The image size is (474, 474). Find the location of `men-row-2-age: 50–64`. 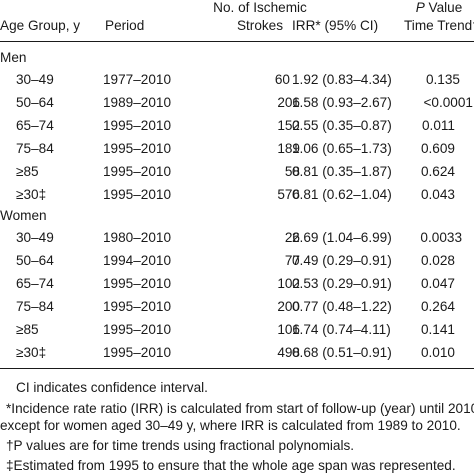

men-row-2-age: 50–64 is located at coordinates (35, 102).